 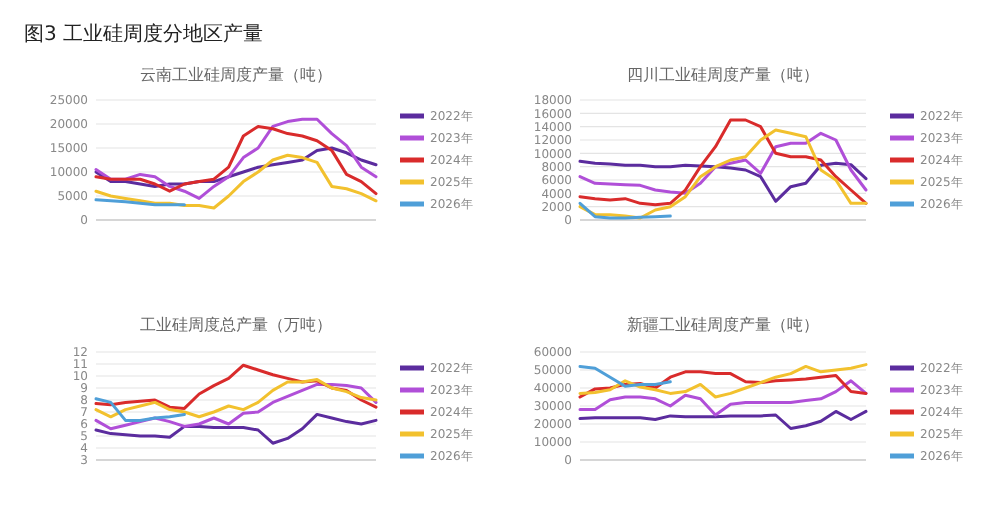 I want to click on caption: 图3 工业硅周度分地区产量, so click(x=144, y=34).